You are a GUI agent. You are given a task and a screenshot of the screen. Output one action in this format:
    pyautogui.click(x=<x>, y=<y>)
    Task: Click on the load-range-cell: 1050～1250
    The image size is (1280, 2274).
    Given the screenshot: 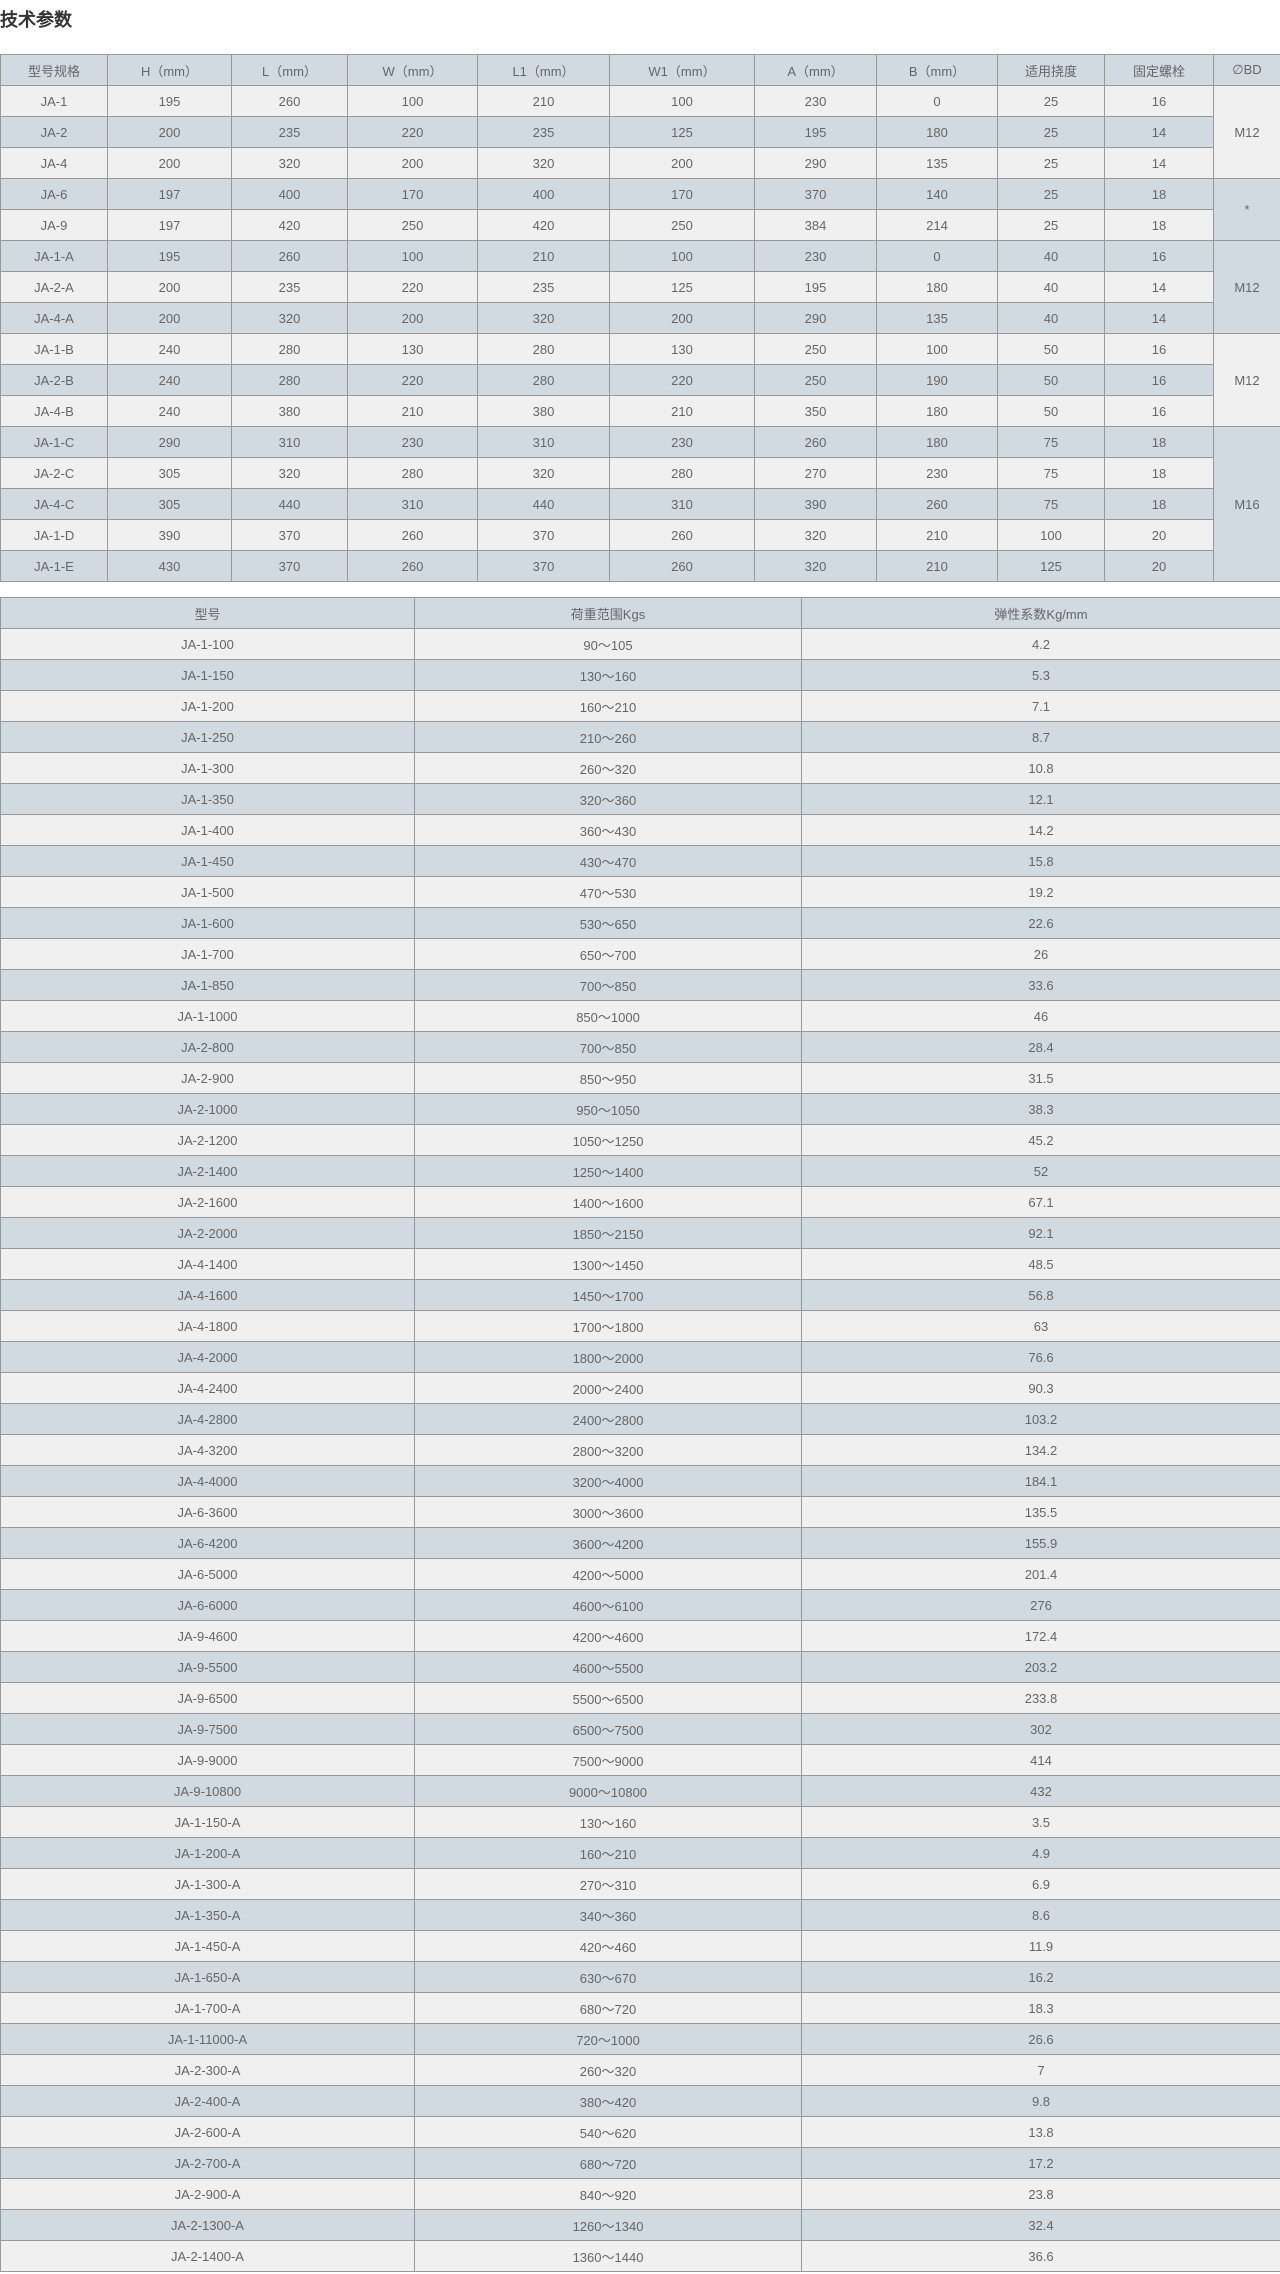 What is the action you would take?
    pyautogui.click(x=608, y=1140)
    